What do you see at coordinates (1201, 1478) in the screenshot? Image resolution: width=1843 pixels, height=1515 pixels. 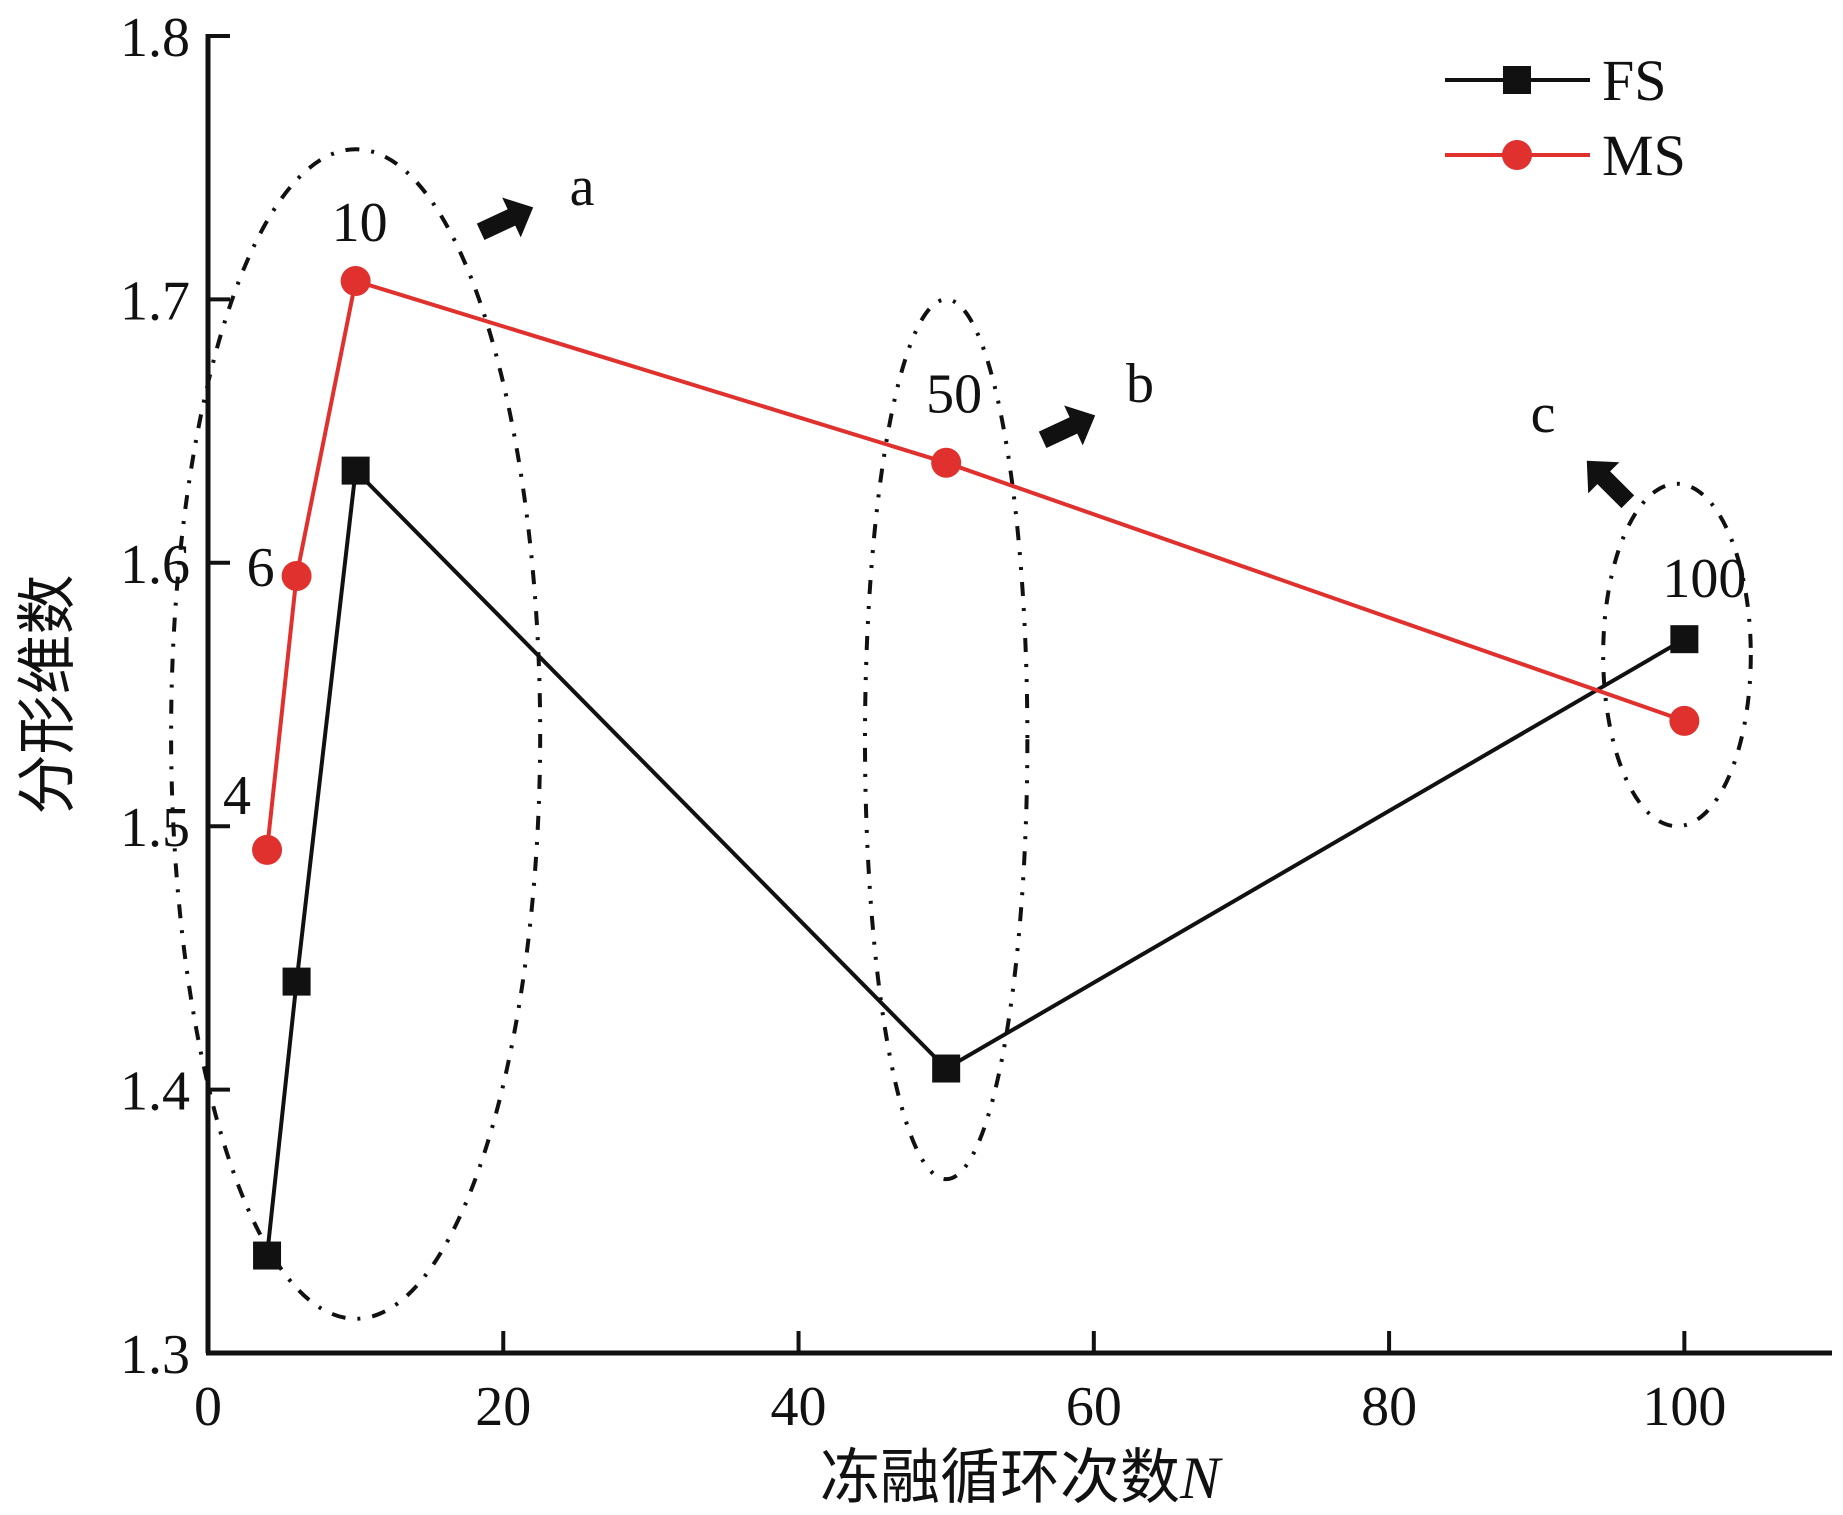 I see `x-axis-title-variable: N` at bounding box center [1201, 1478].